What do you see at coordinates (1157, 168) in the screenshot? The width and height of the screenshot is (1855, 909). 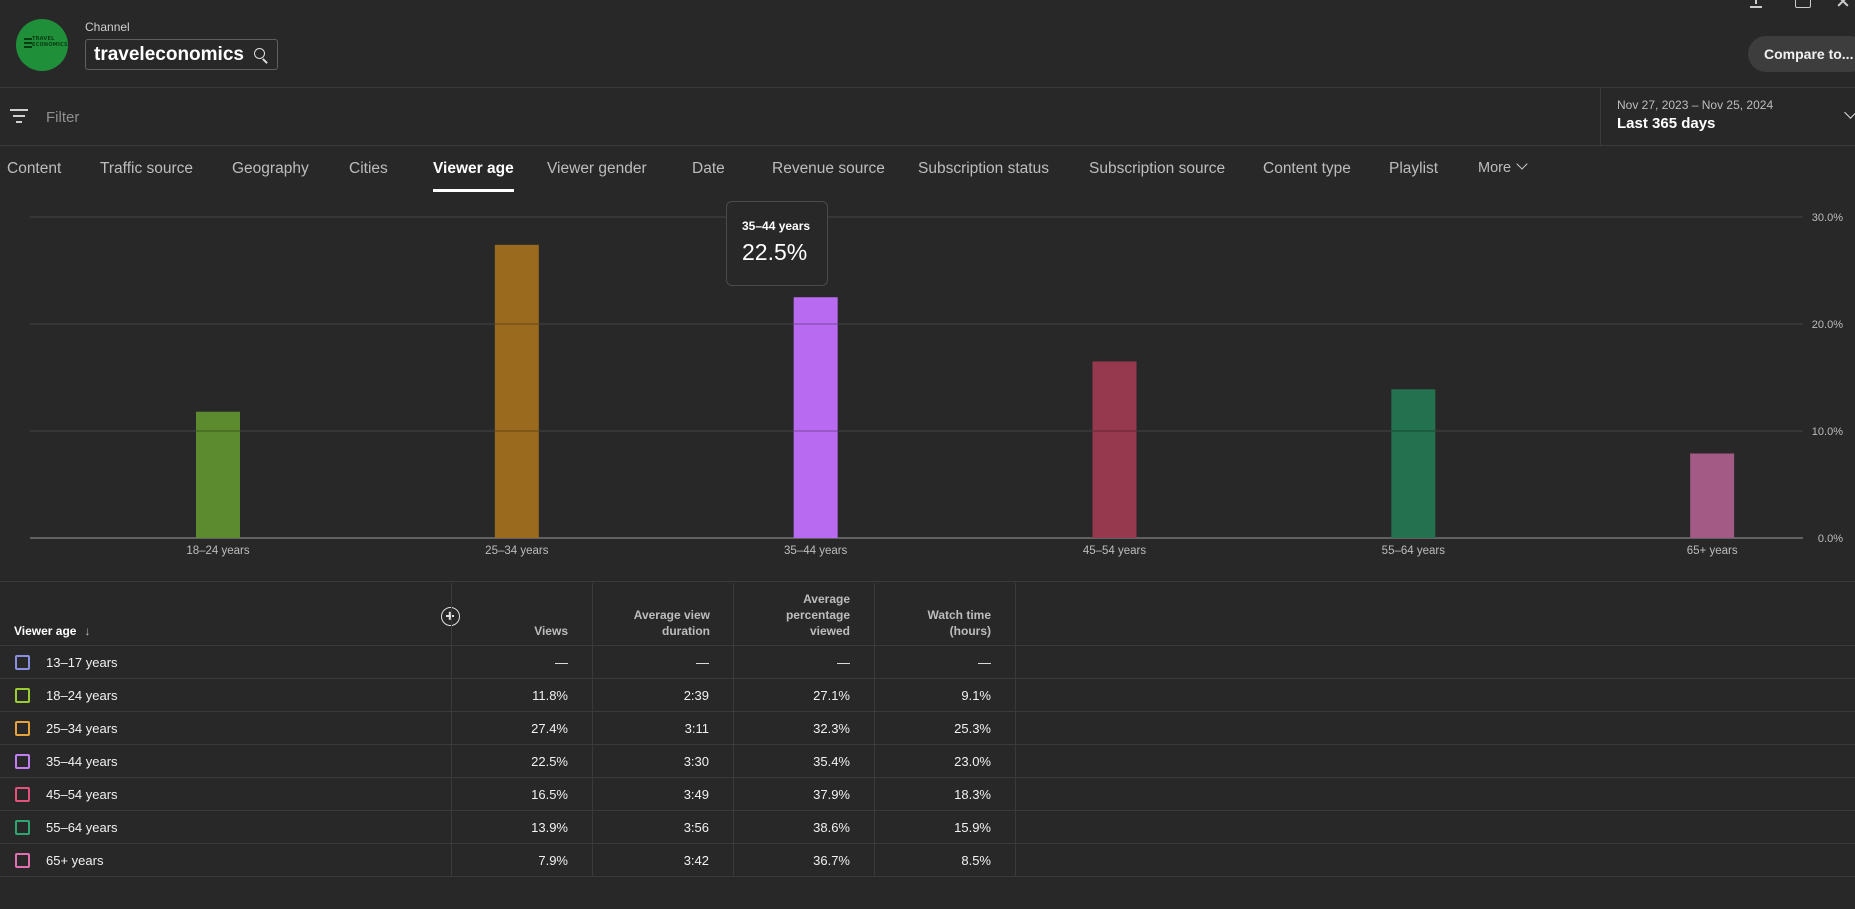 I see `tab-subscription-source: Subscription source` at bounding box center [1157, 168].